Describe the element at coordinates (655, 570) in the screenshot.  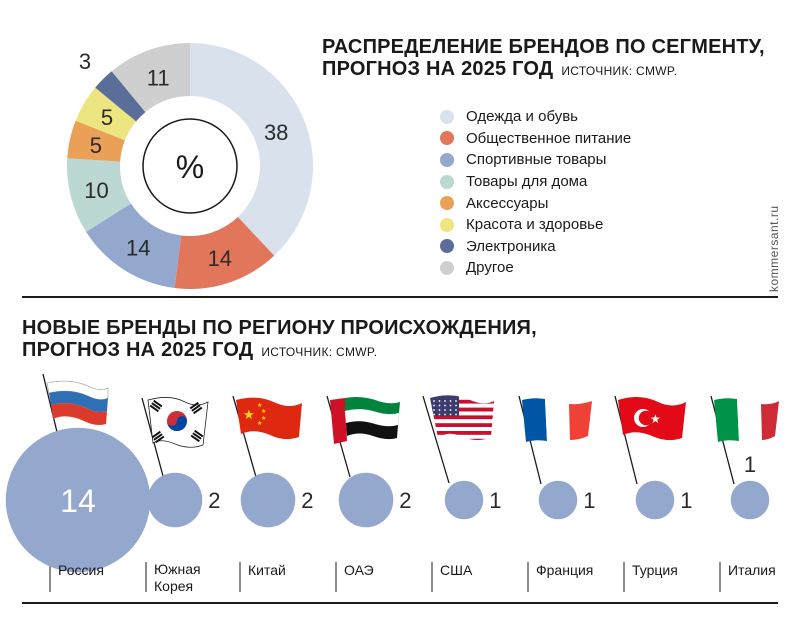
I see `region-label: Турция` at that location.